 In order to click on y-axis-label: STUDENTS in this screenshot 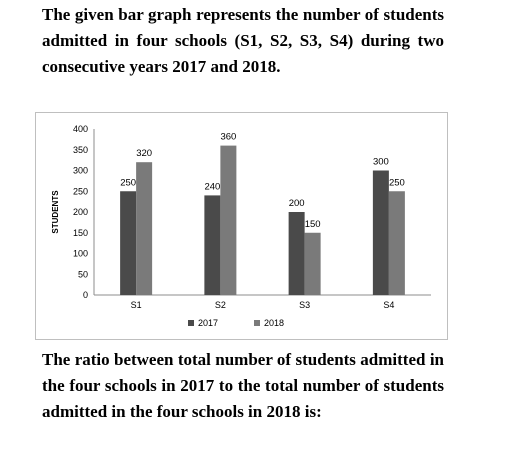, I will do `click(55, 212)`.